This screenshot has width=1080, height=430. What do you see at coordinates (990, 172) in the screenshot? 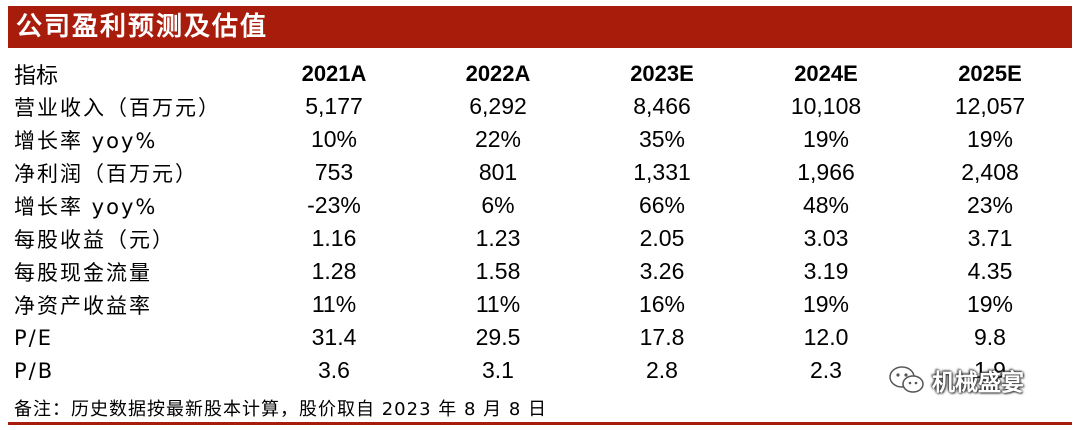
I see `table-cell: 2,408` at bounding box center [990, 172].